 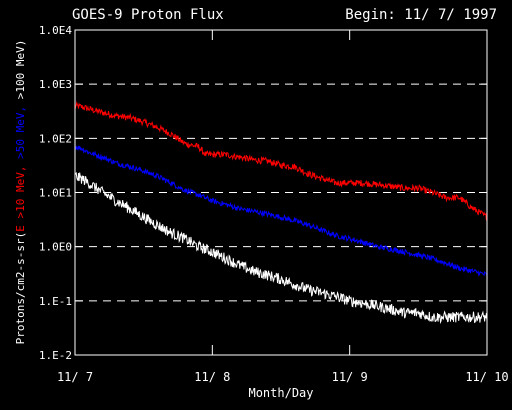 What do you see at coordinates (75, 377) in the screenshot?
I see `x-tick-label: 11/ 7` at bounding box center [75, 377].